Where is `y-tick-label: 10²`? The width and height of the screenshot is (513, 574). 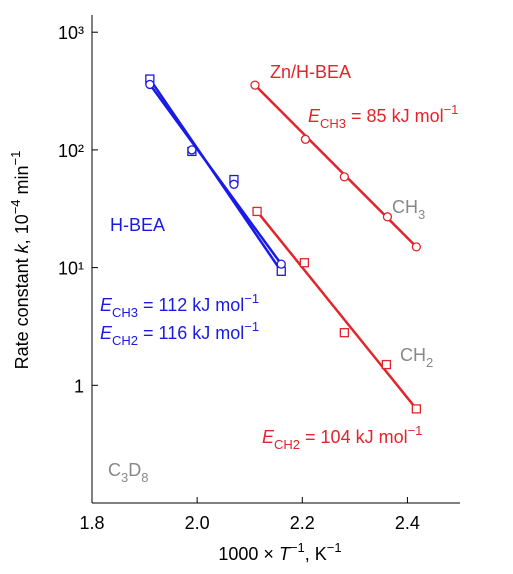 y-tick-label: 10² is located at coordinates (71, 151).